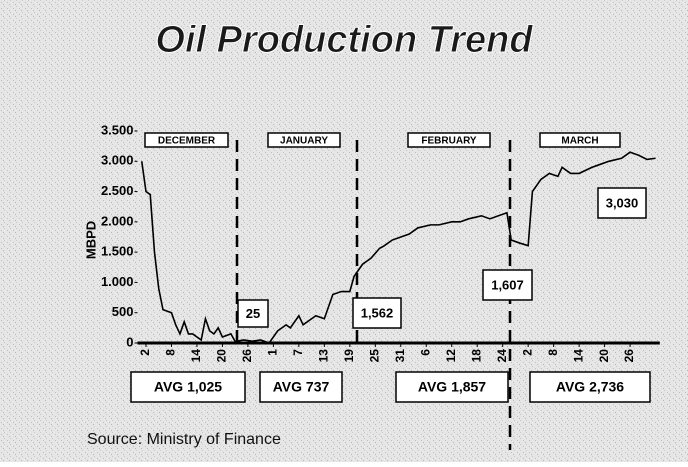 This screenshot has height=467, width=688. Describe the element at coordinates (476, 356) in the screenshot. I see `x-tick-label: 18` at that location.